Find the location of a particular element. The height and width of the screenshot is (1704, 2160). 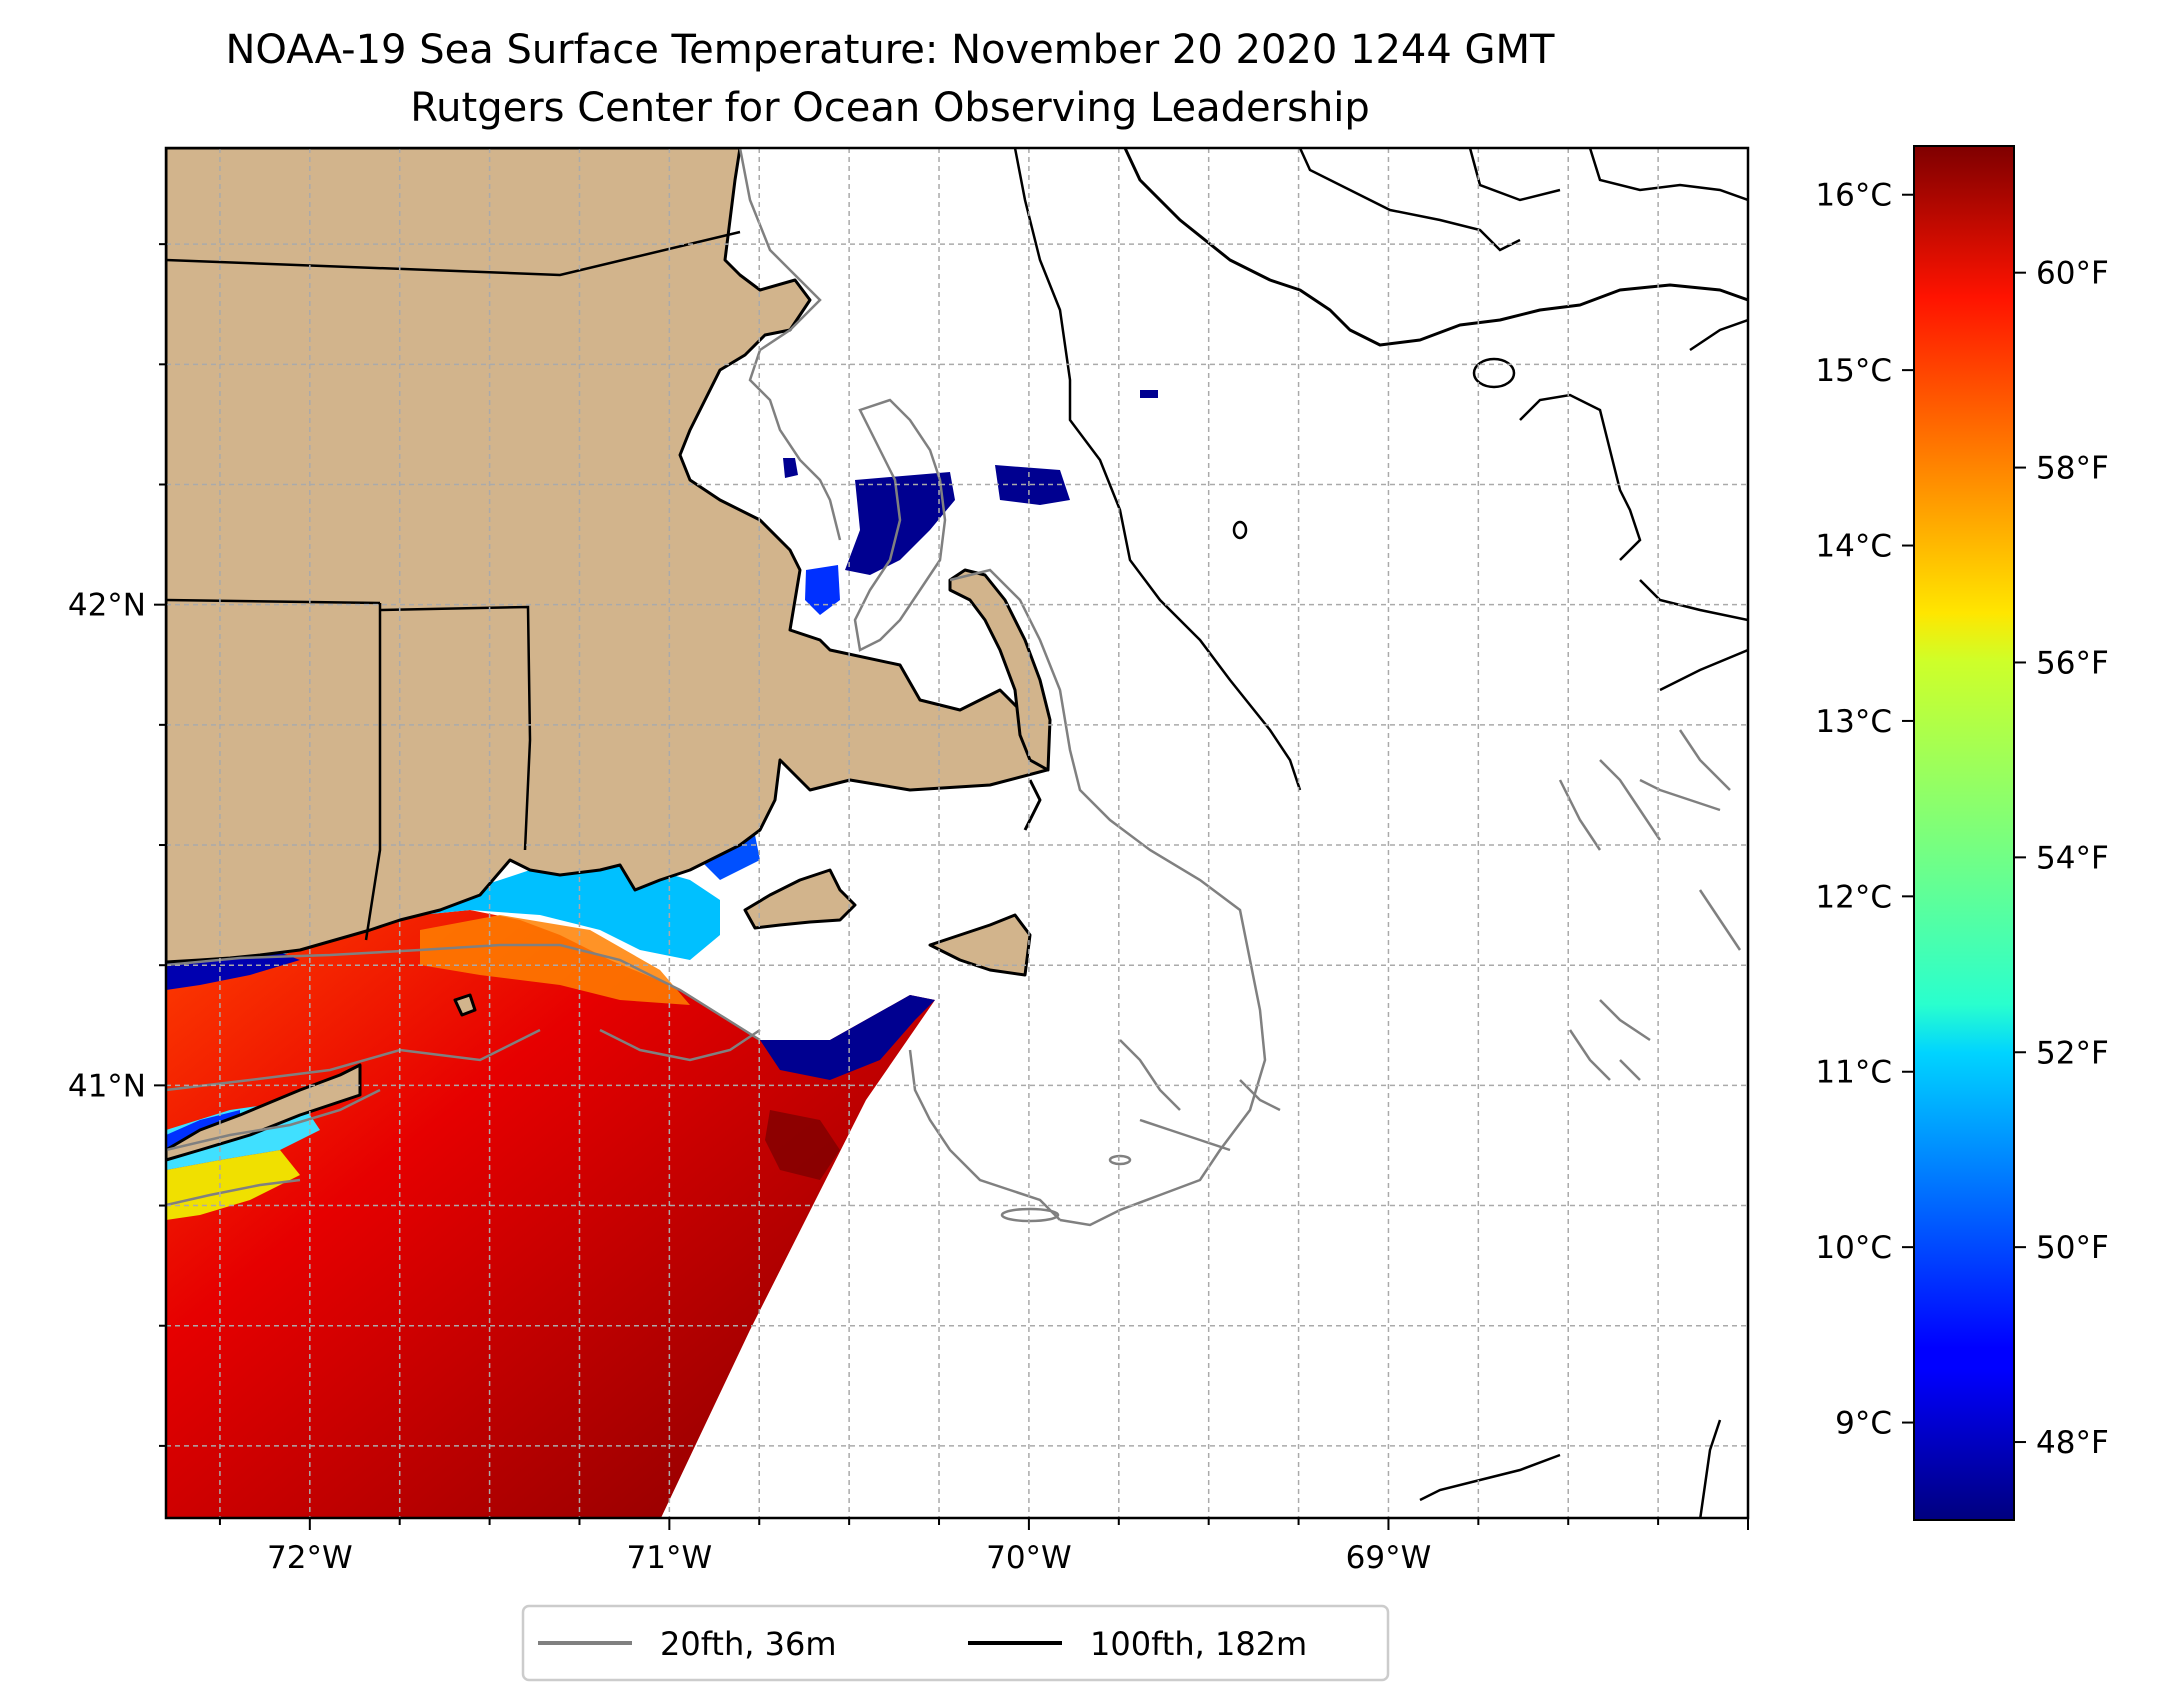

celsius-tick-label: 16°C is located at coordinates (1853, 196).